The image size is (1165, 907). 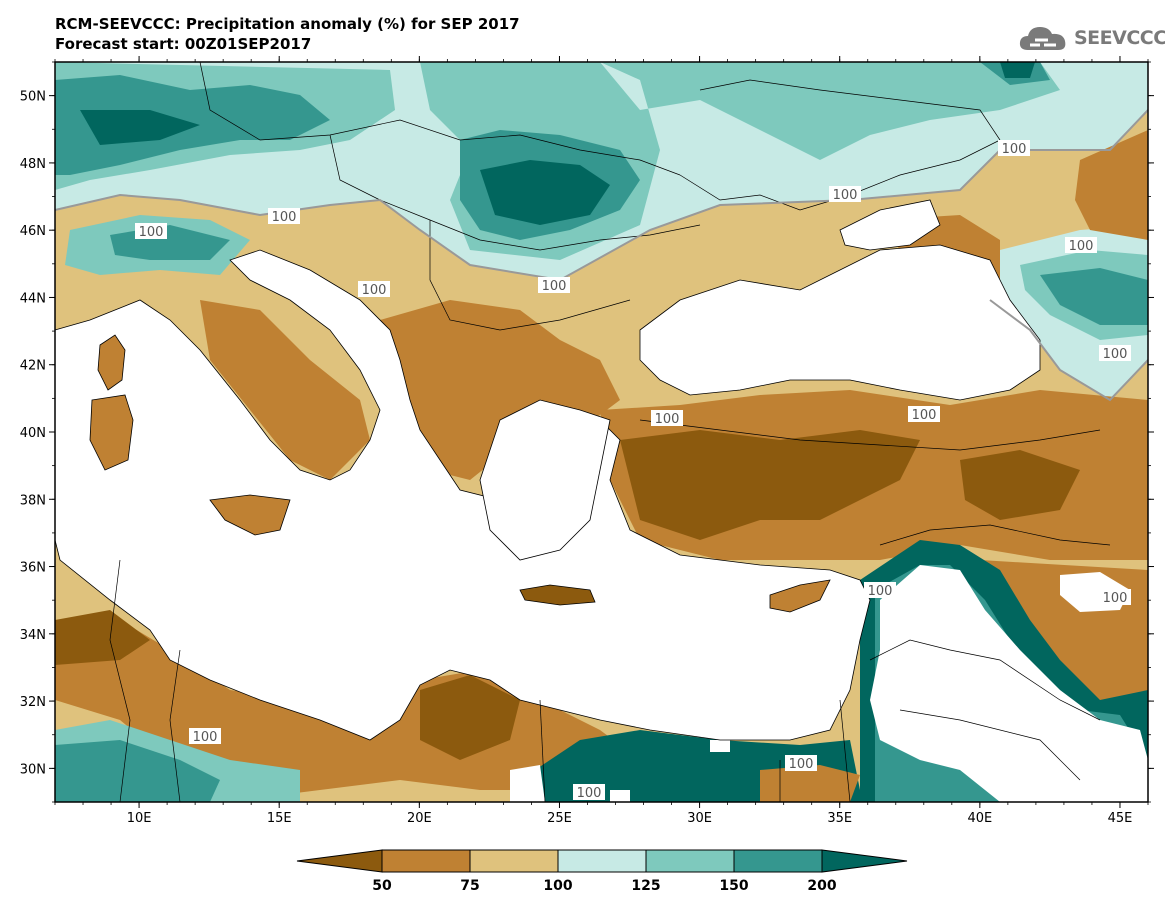 I want to click on field-north-darkest, so click(x=557, y=143).